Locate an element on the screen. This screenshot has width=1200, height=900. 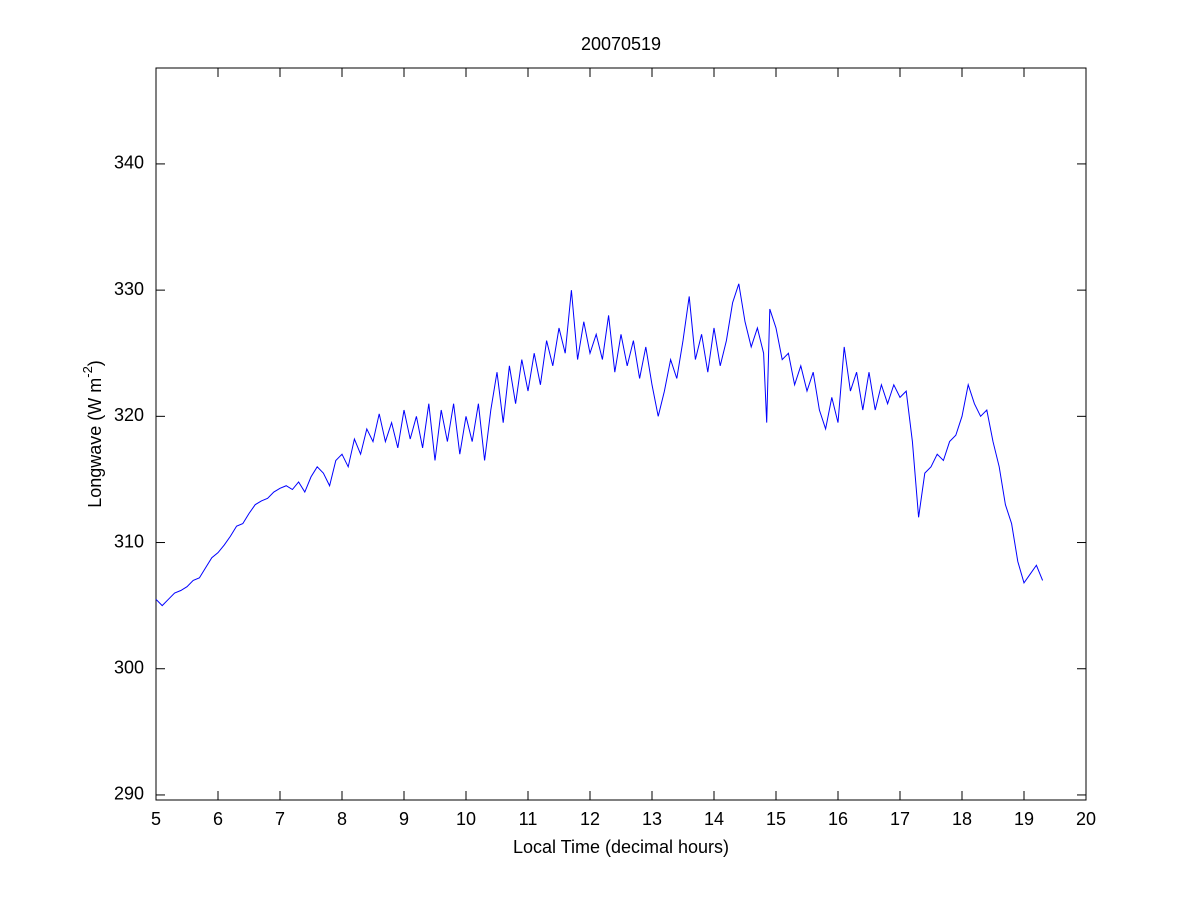
x-tick-label: 17 is located at coordinates (900, 819).